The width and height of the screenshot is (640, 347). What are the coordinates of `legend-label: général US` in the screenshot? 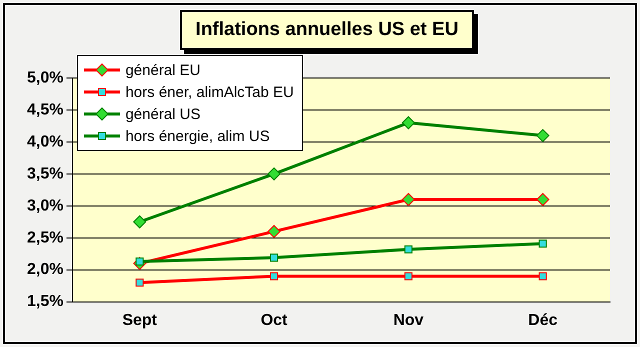 It's located at (163, 114).